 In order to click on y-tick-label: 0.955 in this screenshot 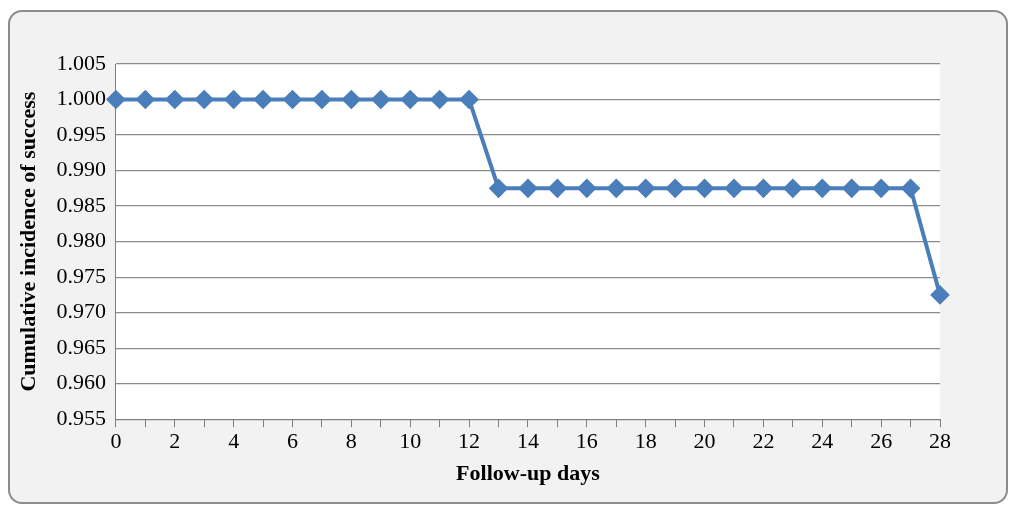, I will do `click(81, 417)`.